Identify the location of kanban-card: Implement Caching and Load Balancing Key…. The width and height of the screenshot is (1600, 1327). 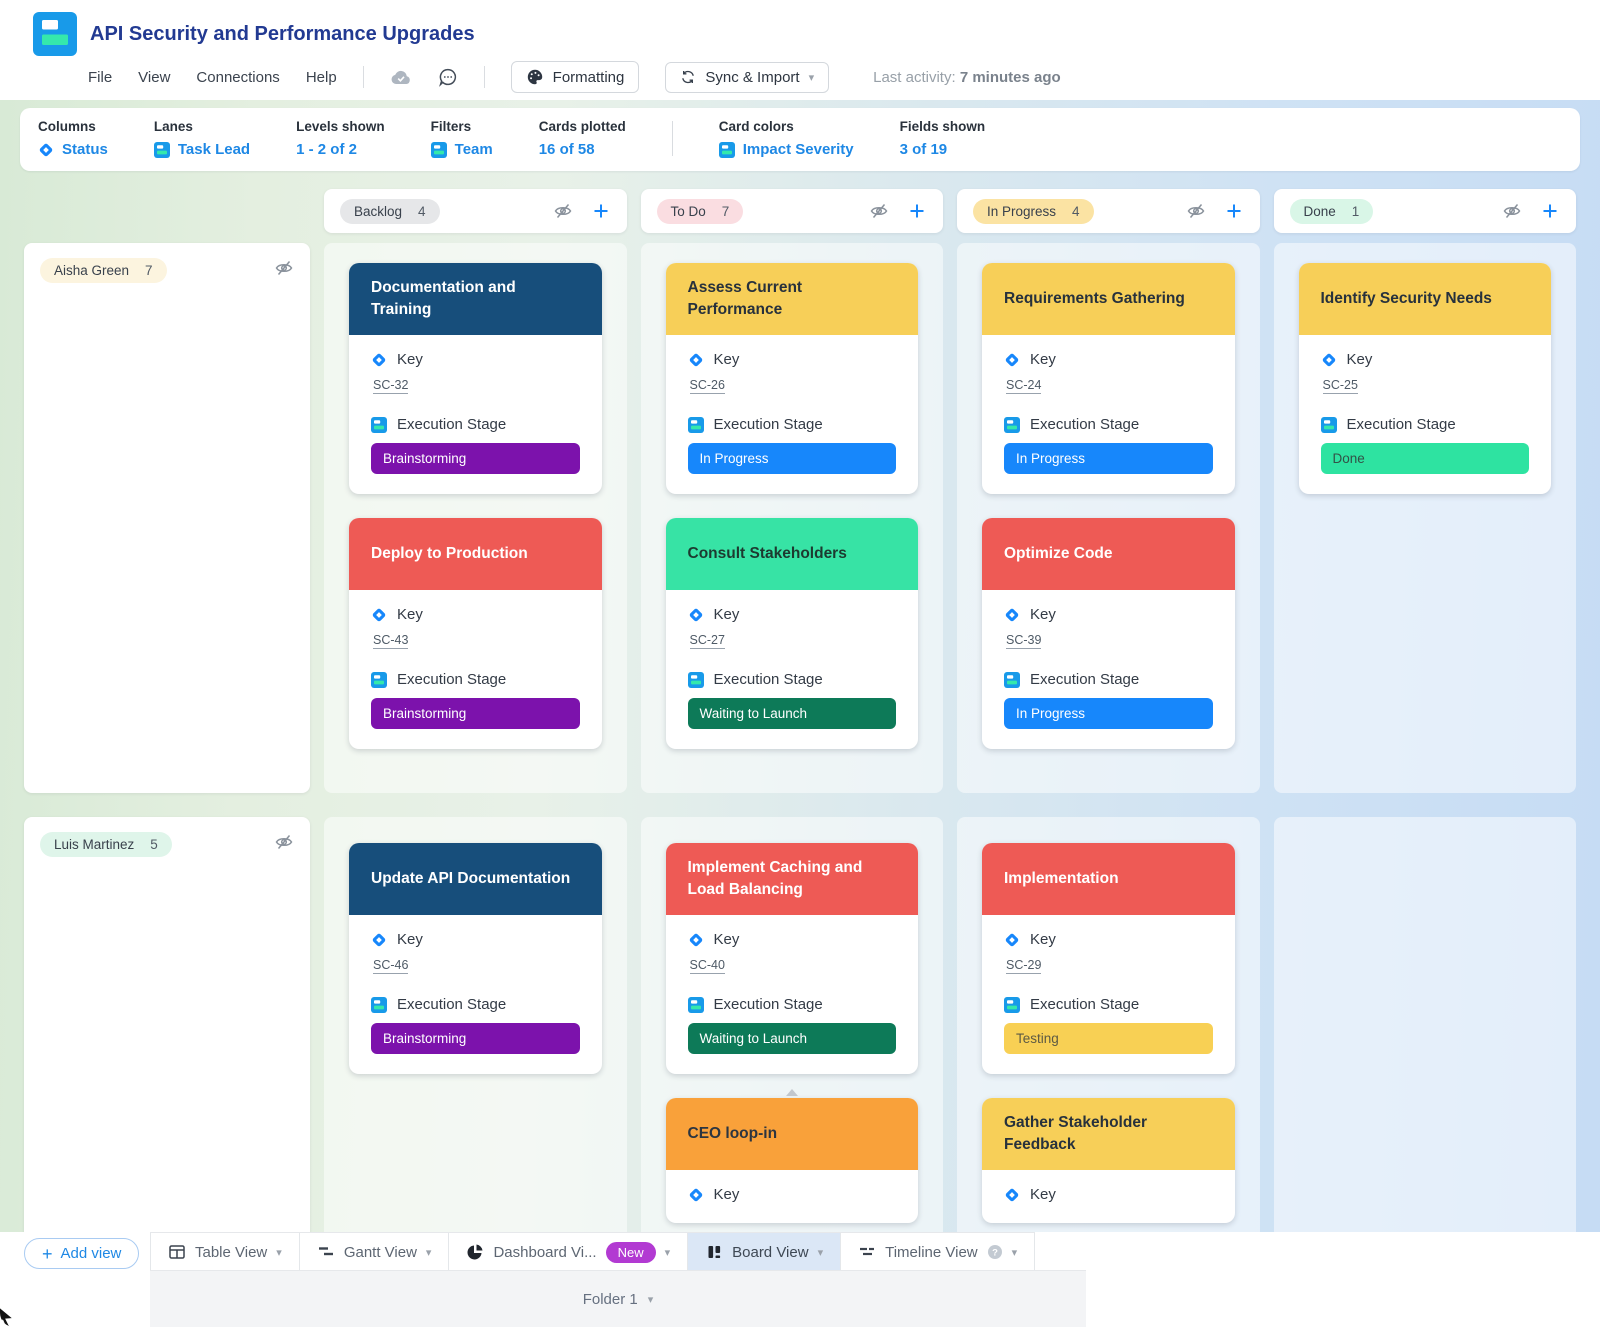
(791, 958).